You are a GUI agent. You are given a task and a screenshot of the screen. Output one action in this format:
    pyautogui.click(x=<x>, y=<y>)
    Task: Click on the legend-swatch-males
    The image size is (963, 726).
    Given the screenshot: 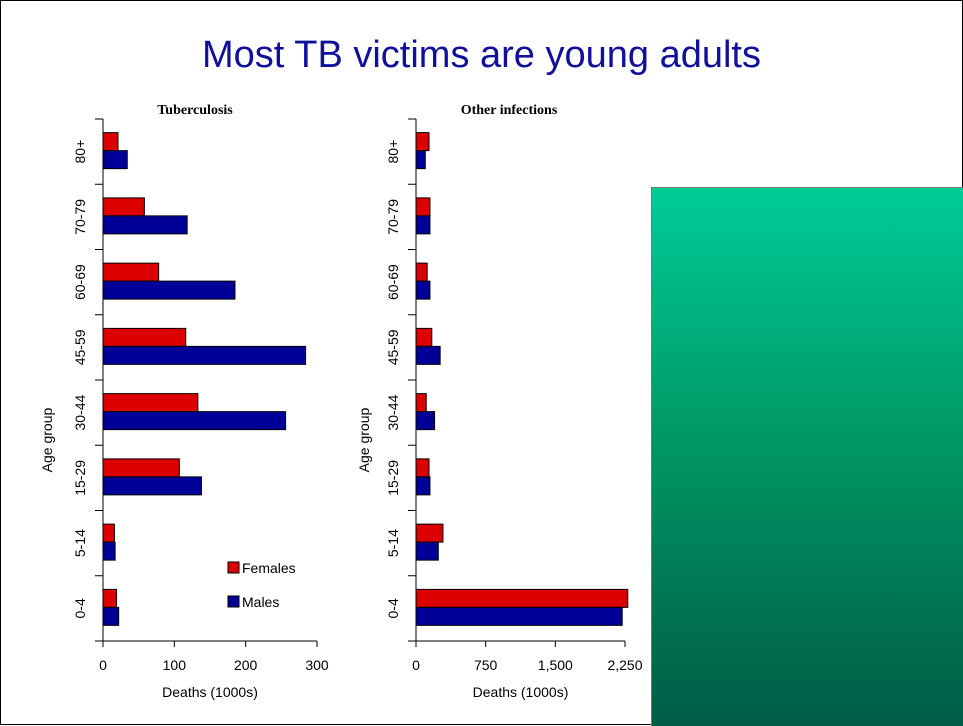 What is the action you would take?
    pyautogui.click(x=233, y=601)
    